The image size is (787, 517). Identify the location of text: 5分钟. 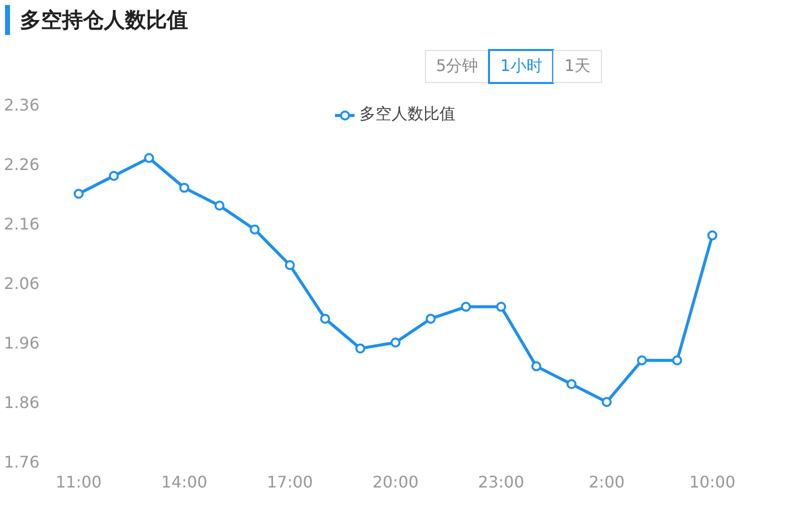
(457, 66).